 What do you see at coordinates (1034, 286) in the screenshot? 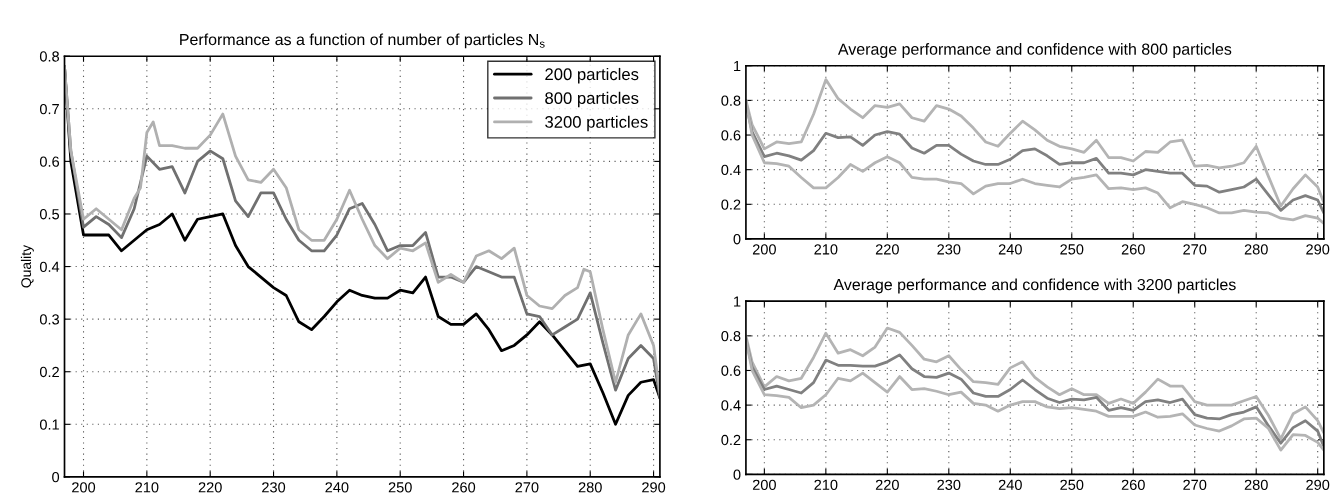
I see `chart-title: Average performance and confidence with 3200 particles` at bounding box center [1034, 286].